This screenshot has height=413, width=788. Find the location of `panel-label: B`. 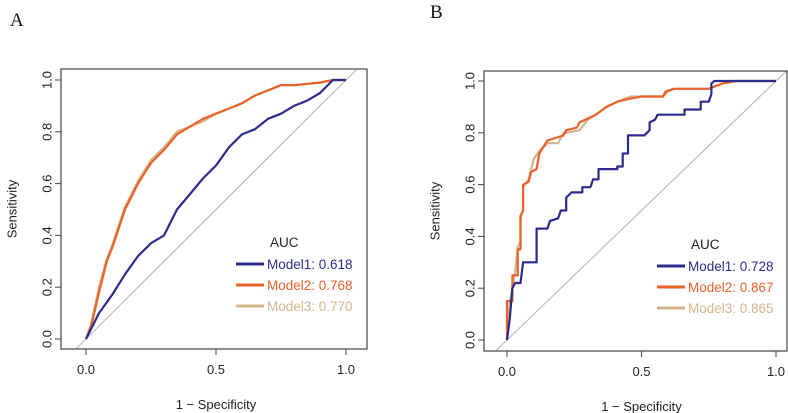

panel-label: B is located at coordinates (436, 12).